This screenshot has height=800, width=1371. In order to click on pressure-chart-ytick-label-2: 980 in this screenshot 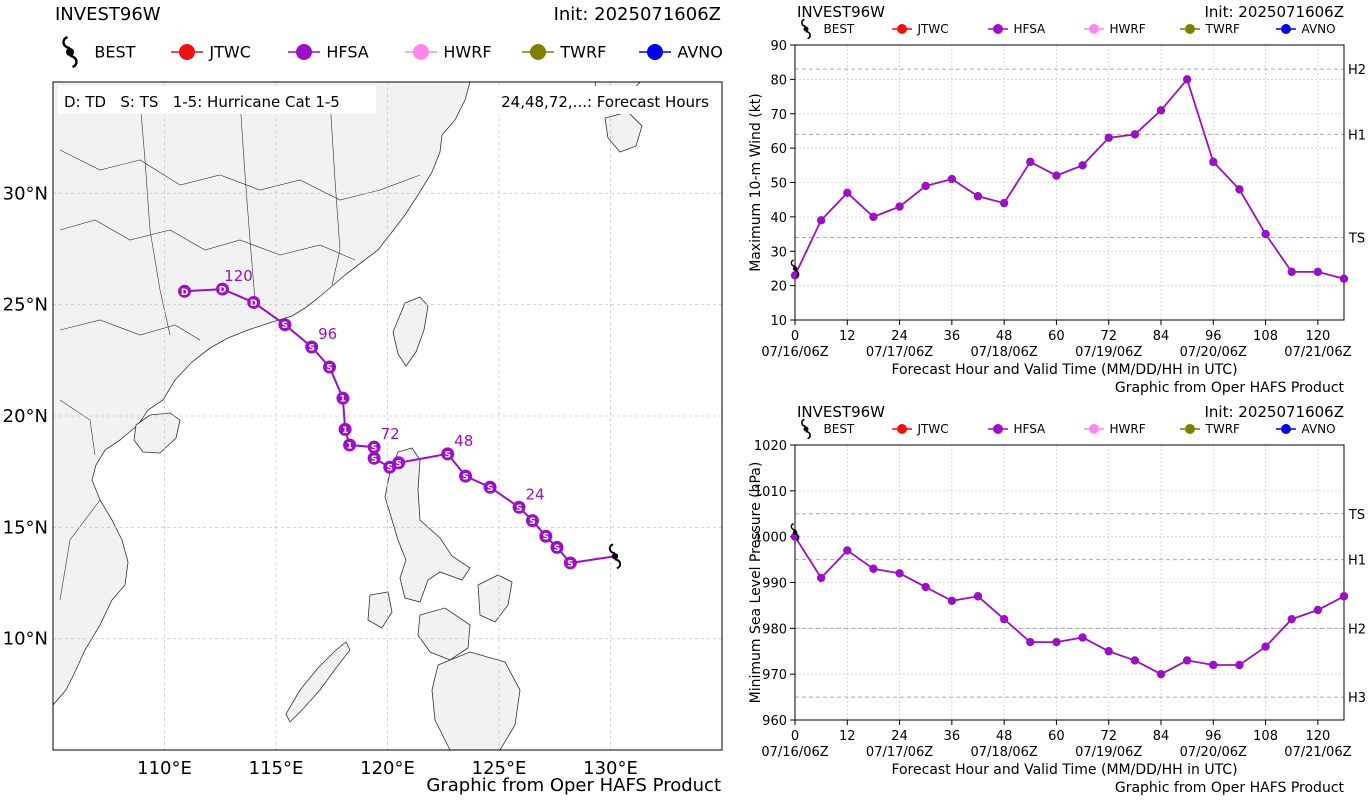, I will do `click(774, 629)`.